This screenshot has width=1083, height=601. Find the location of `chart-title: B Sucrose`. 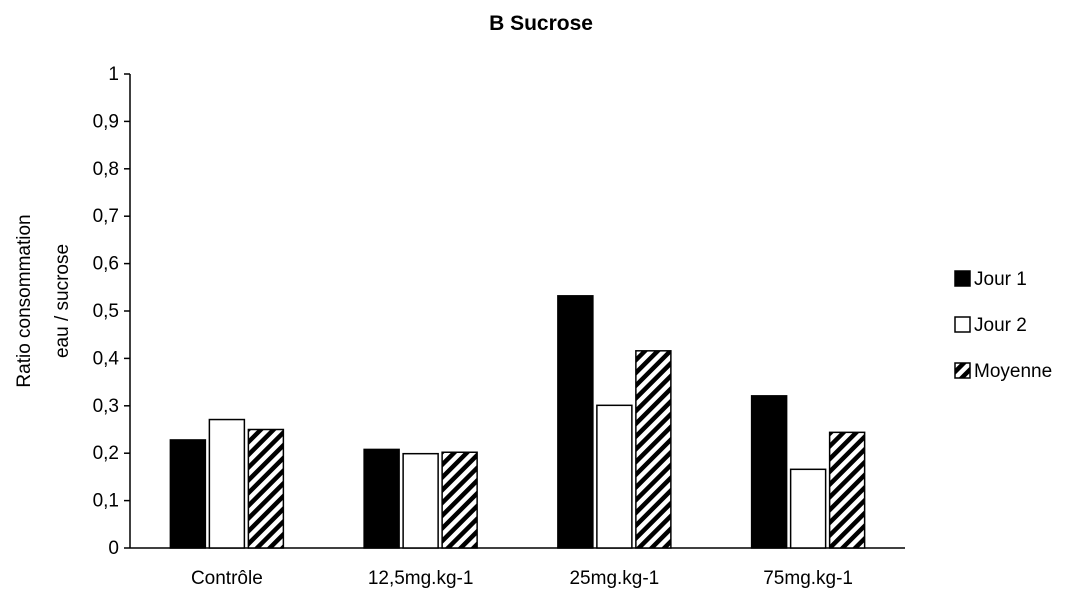

chart-title: B Sucrose is located at coordinates (541, 23).